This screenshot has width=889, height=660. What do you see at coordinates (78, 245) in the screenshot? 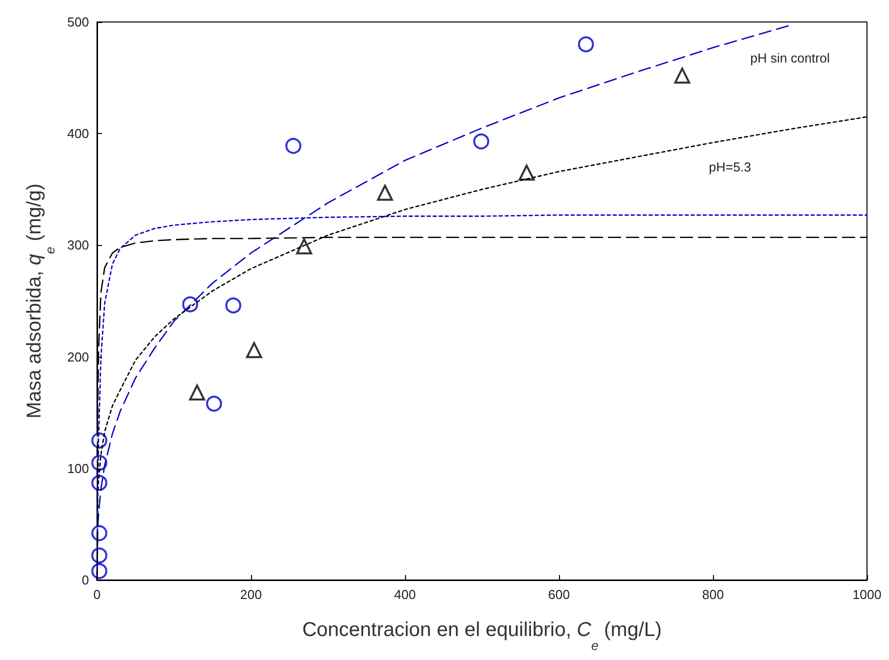
I see `y-tick-label: 300` at bounding box center [78, 245].